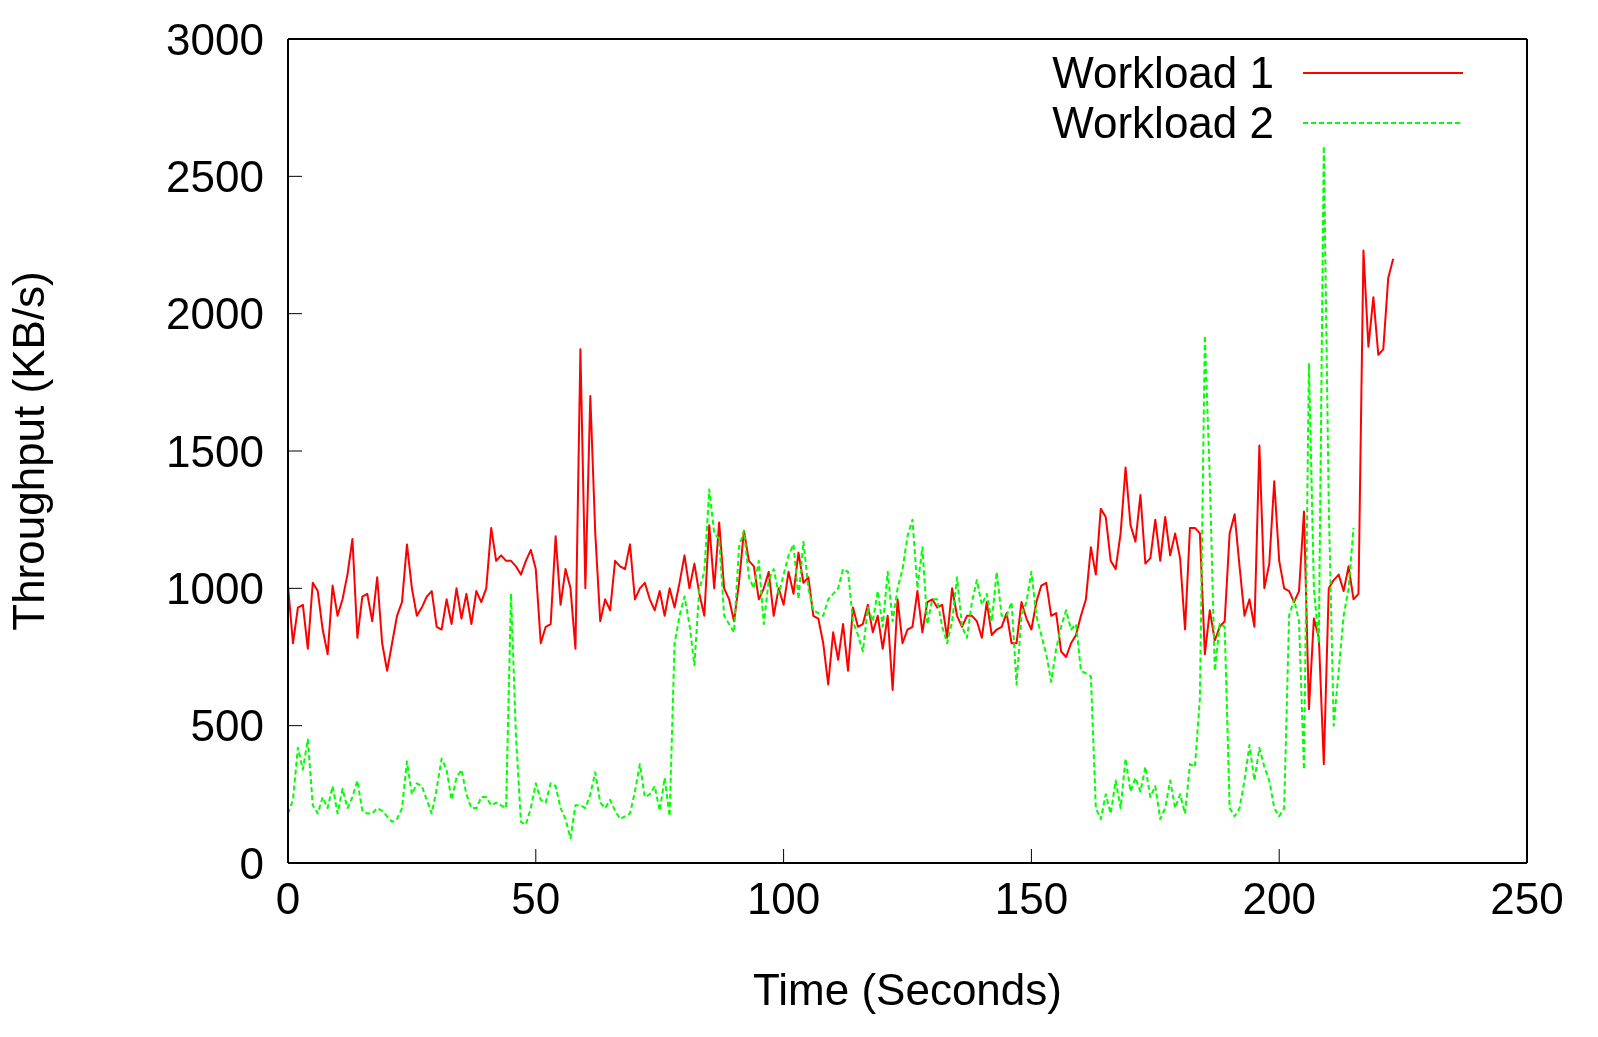  What do you see at coordinates (28, 451) in the screenshot?
I see `y-axis-title: Throughput (KB/s)` at bounding box center [28, 451].